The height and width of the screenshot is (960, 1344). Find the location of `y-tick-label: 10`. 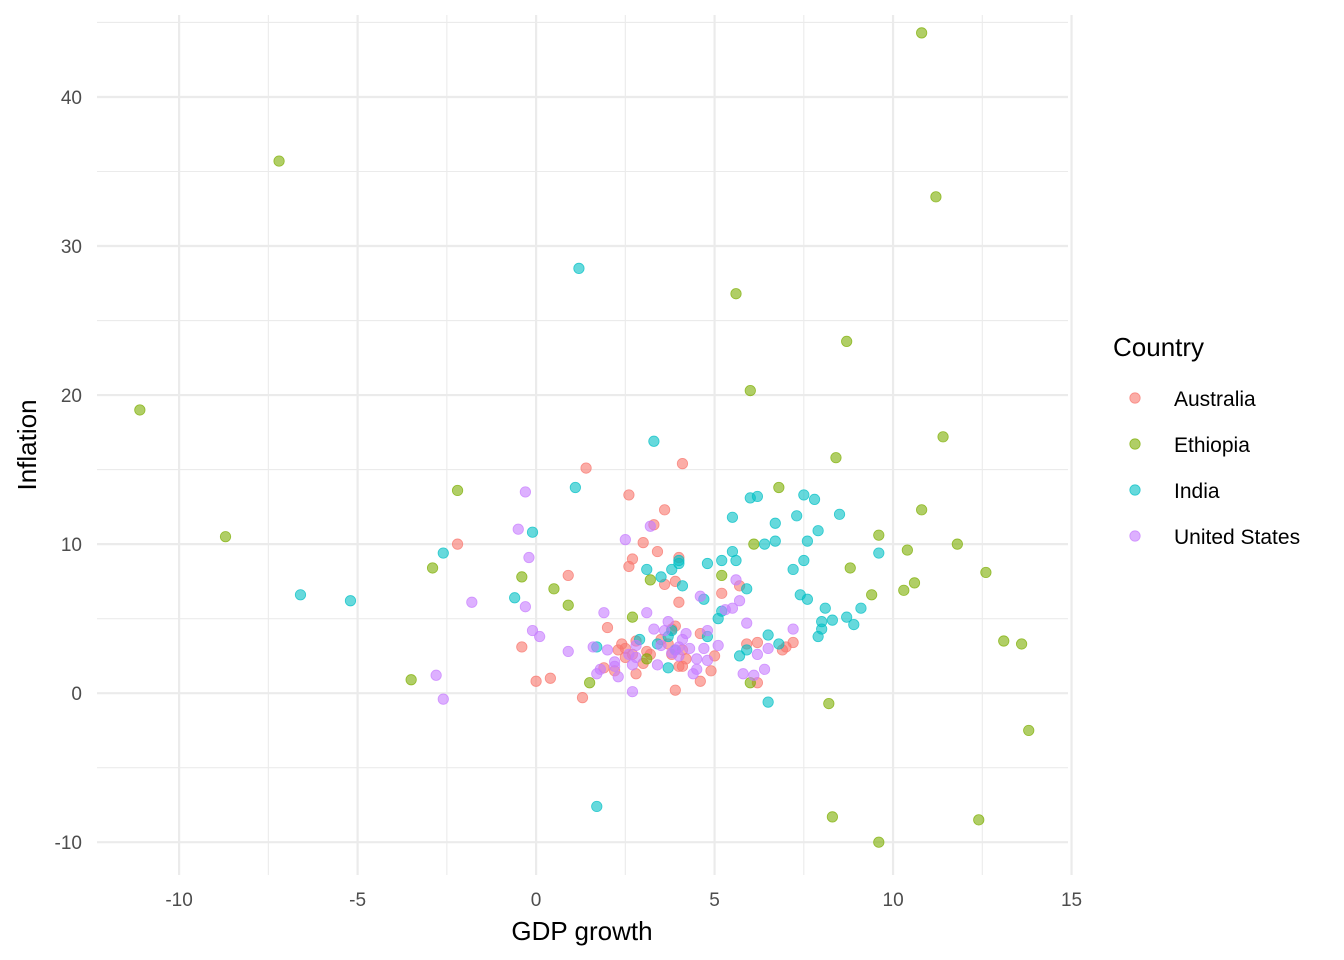

y-tick-label: 10 is located at coordinates (71, 545).